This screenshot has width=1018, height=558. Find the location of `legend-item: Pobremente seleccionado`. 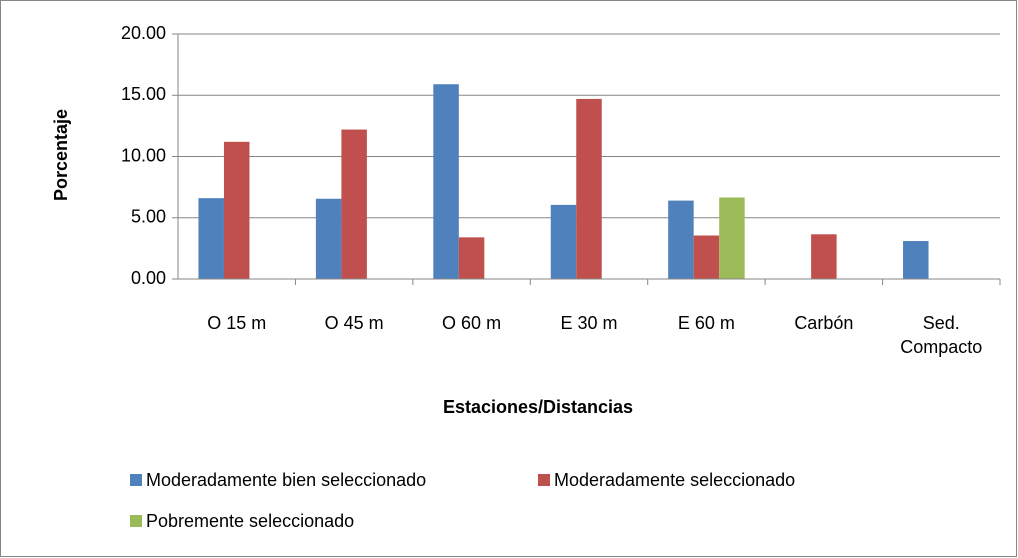

legend-item: Pobremente seleccionado is located at coordinates (242, 521).